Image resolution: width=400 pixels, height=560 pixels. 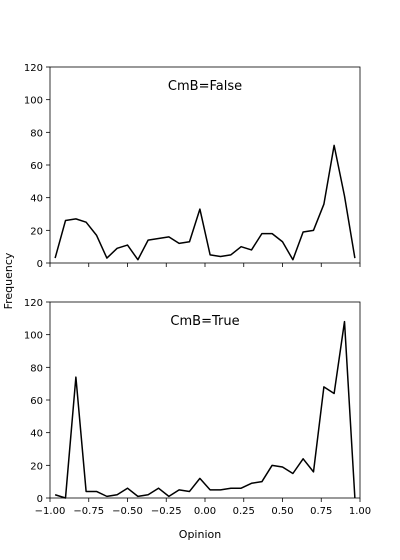 I want to click on x-axis-label: Opinion, so click(x=200, y=534).